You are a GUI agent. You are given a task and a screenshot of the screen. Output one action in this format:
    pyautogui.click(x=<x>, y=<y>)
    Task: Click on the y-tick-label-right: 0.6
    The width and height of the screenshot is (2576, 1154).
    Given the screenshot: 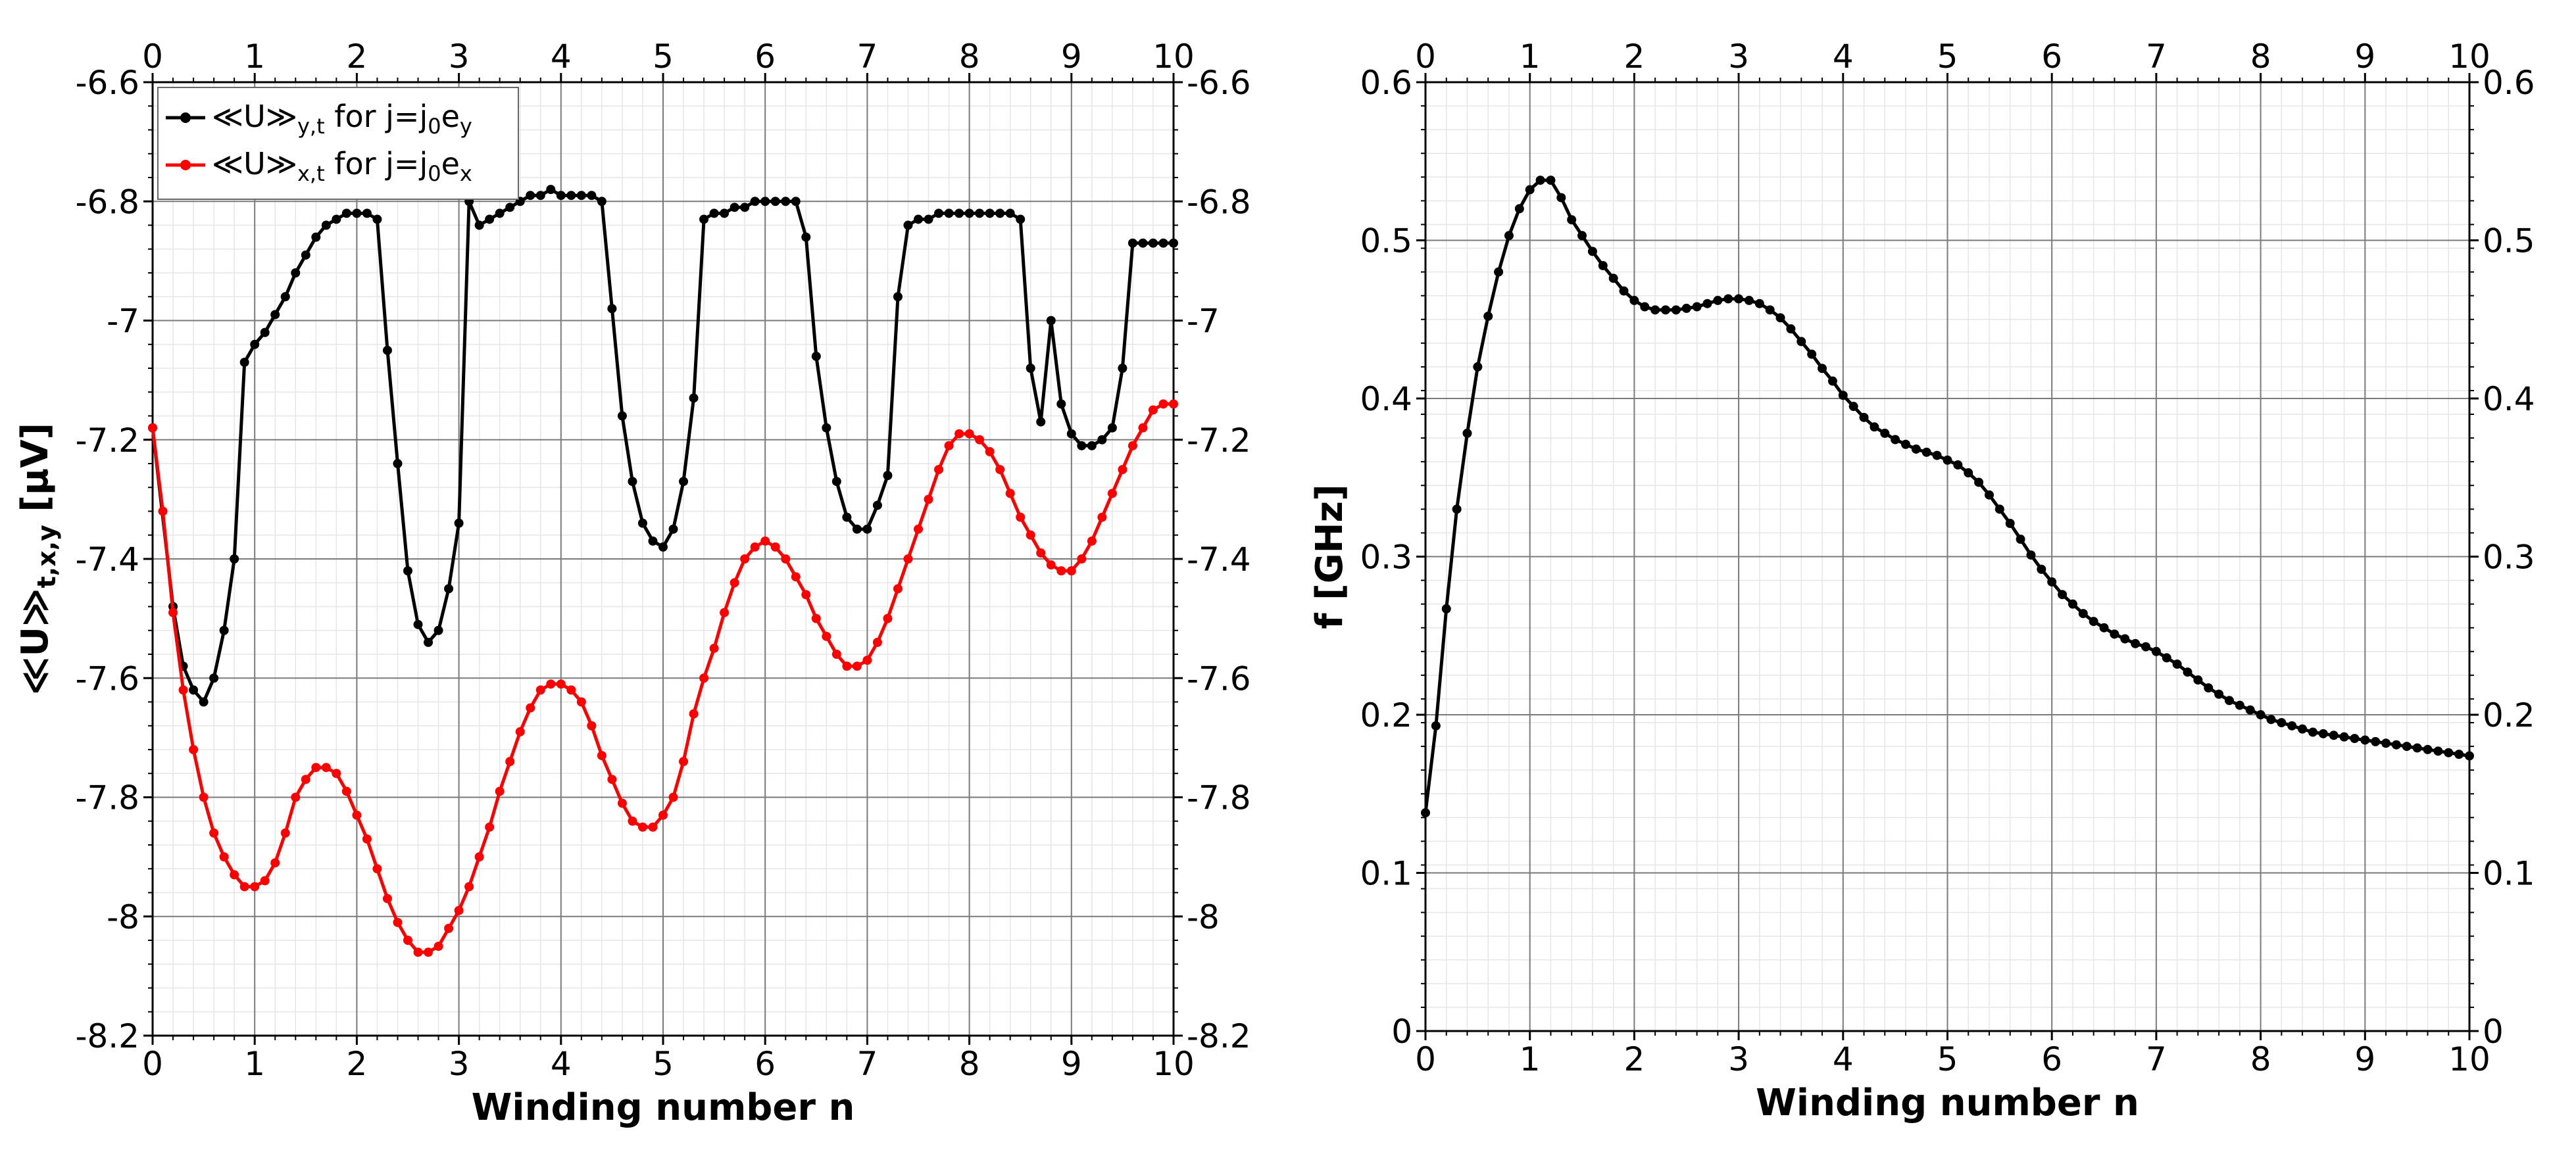 What is the action you would take?
    pyautogui.click(x=2509, y=83)
    